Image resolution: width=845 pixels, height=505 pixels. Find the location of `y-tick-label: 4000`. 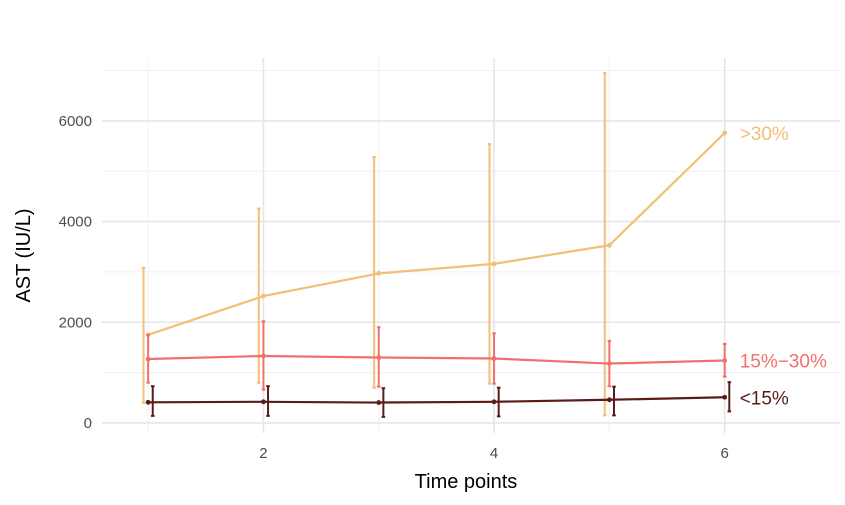

y-tick-label: 4000 is located at coordinates (75, 222).